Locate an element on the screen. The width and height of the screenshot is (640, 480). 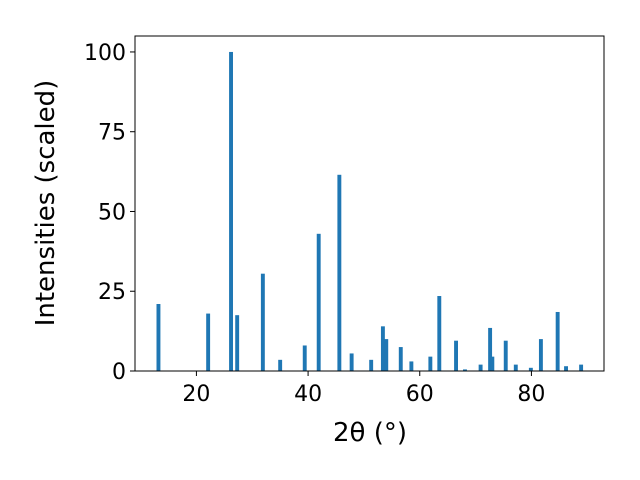
x-tick-label: 40 is located at coordinates (308, 394).